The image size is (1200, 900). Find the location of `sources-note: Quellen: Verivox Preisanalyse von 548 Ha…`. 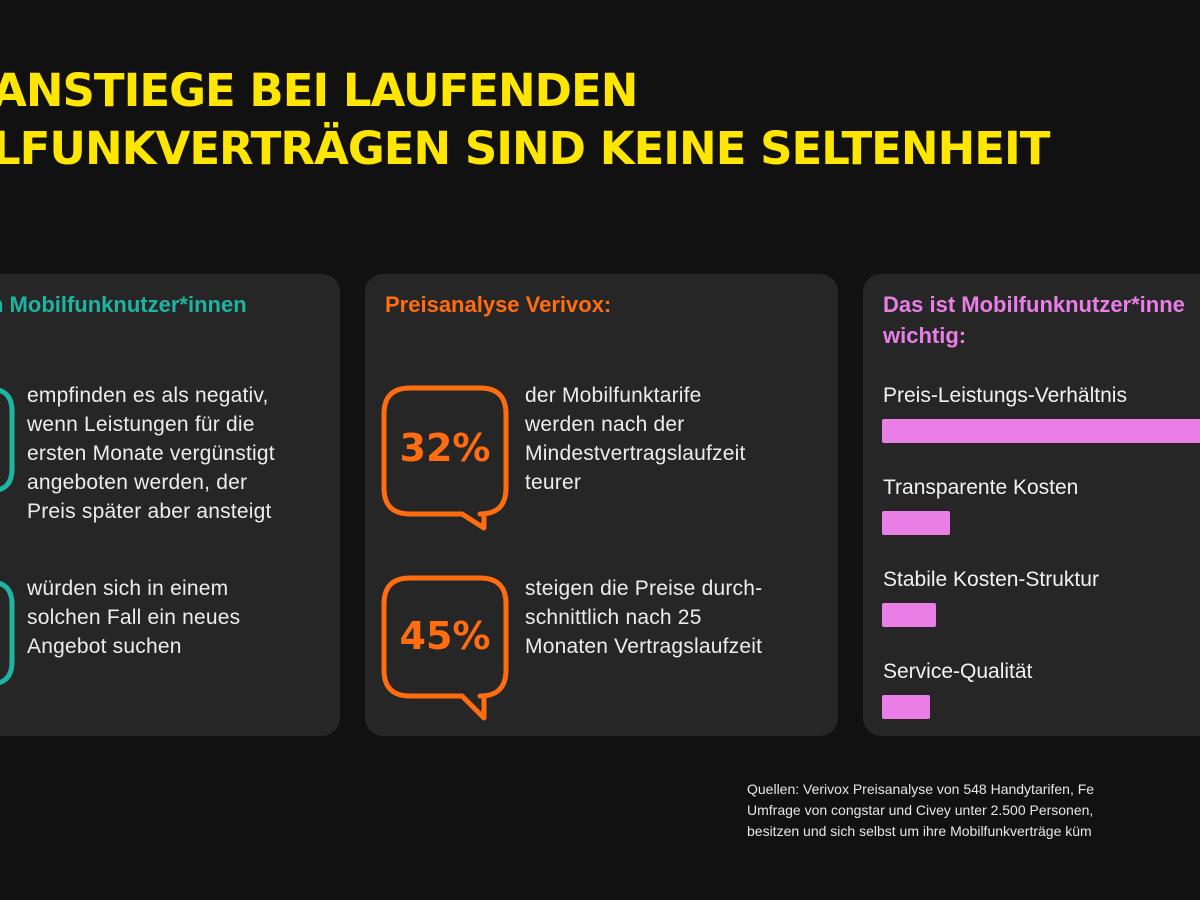

sources-note: Quellen: Verivox Preisanalyse von 548 Ha… is located at coordinates (921, 810).